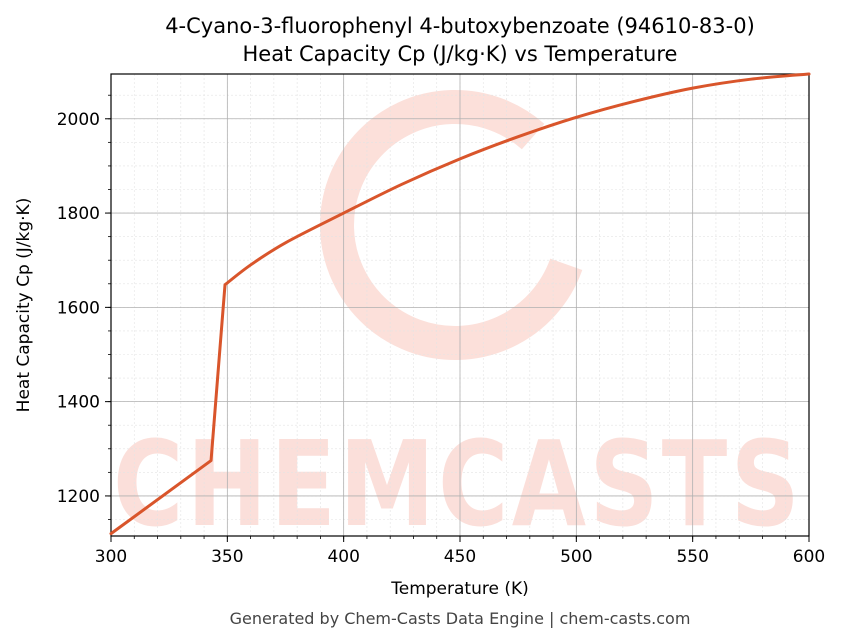  I want to click on y-tick-label: 1200, so click(78, 497).